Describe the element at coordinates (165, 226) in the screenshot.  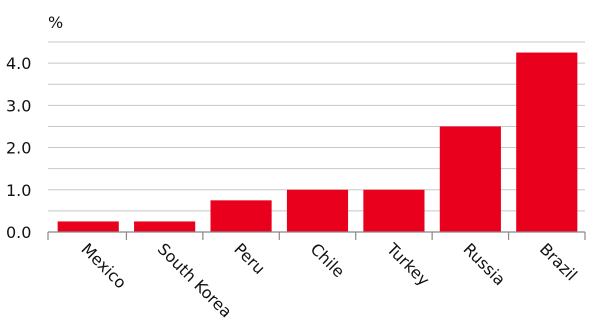
I see `bar-south-korea` at that location.